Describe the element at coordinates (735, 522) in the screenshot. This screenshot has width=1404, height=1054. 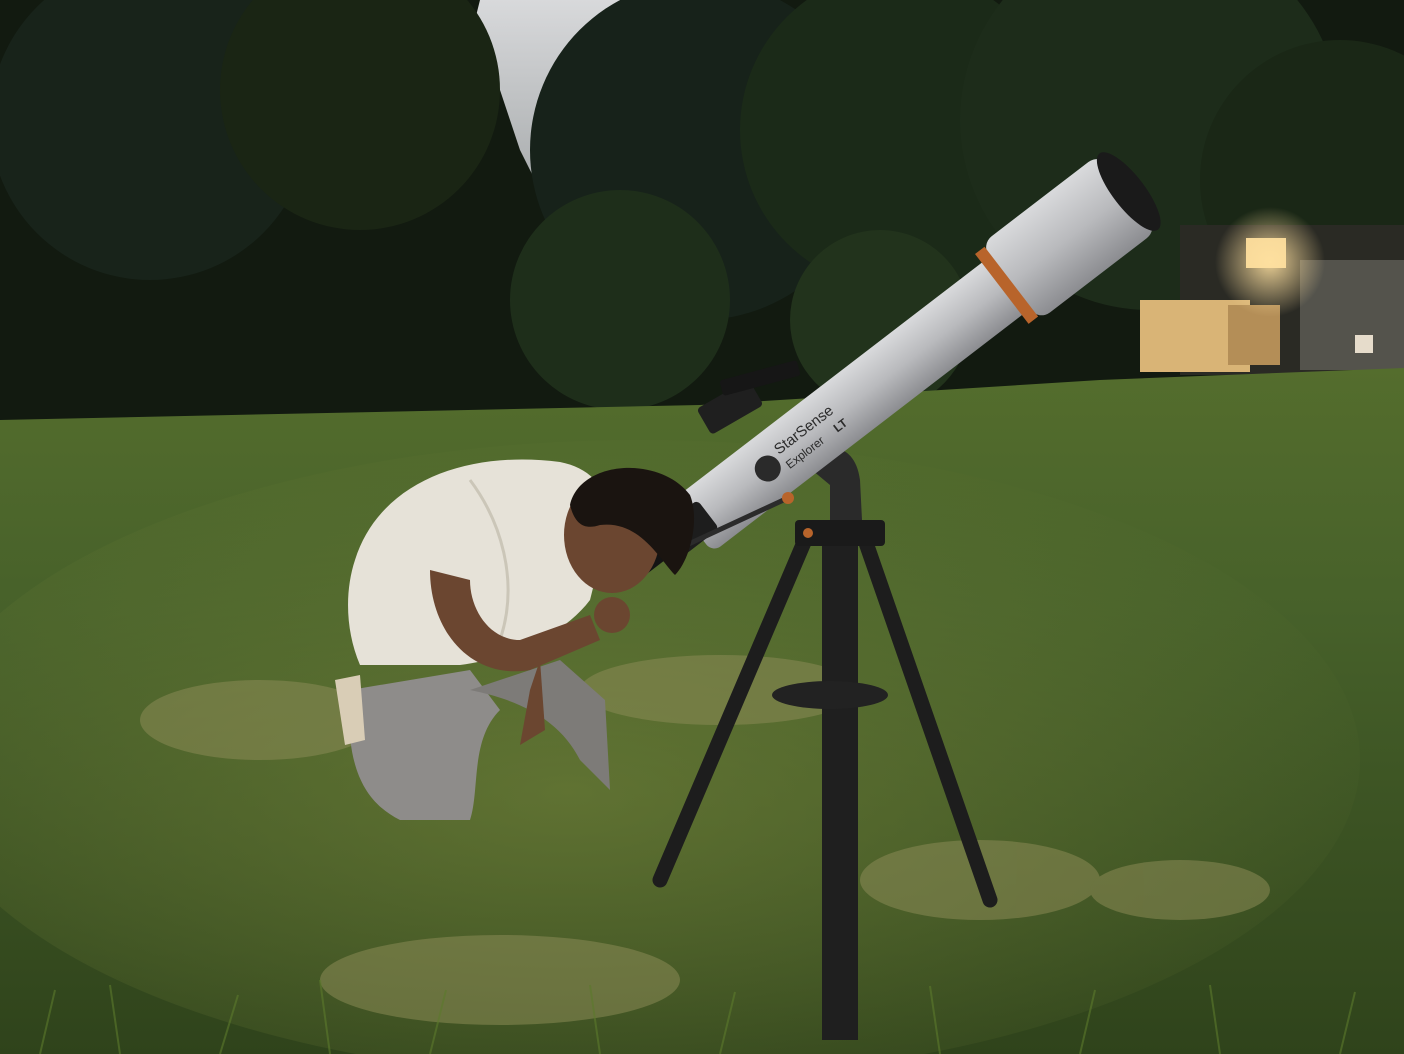
I see `slow-motion-rod` at that location.